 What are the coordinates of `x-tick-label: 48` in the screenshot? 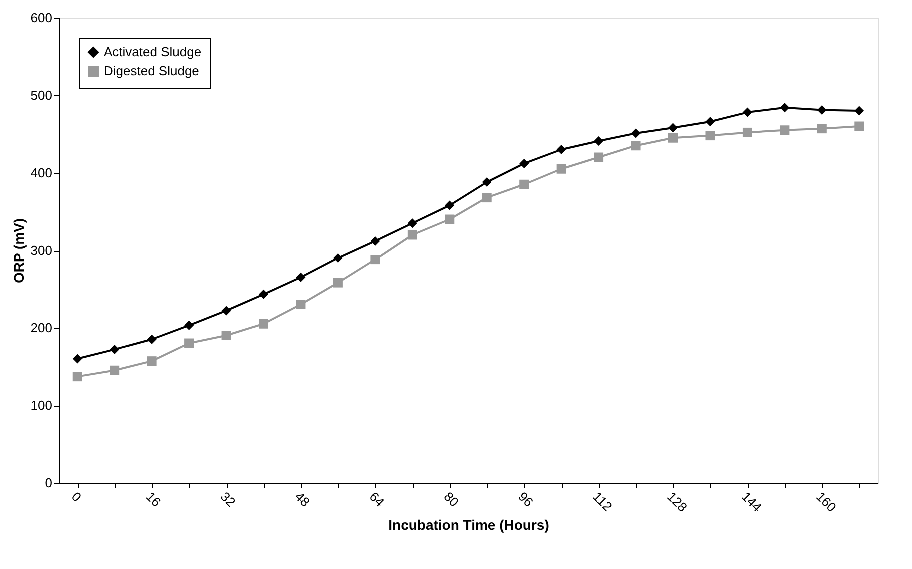 It's located at (303, 499).